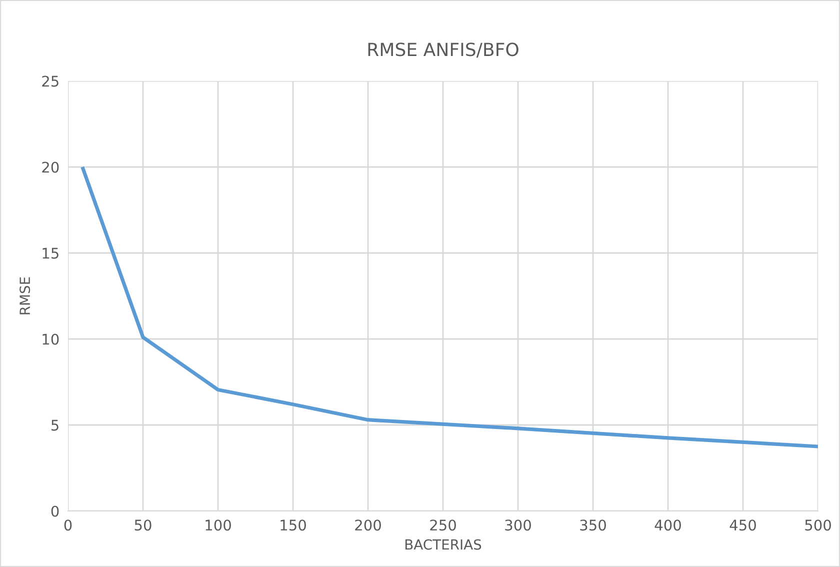  Describe the element at coordinates (50, 339) in the screenshot. I see `y-tick-label: 10` at that location.